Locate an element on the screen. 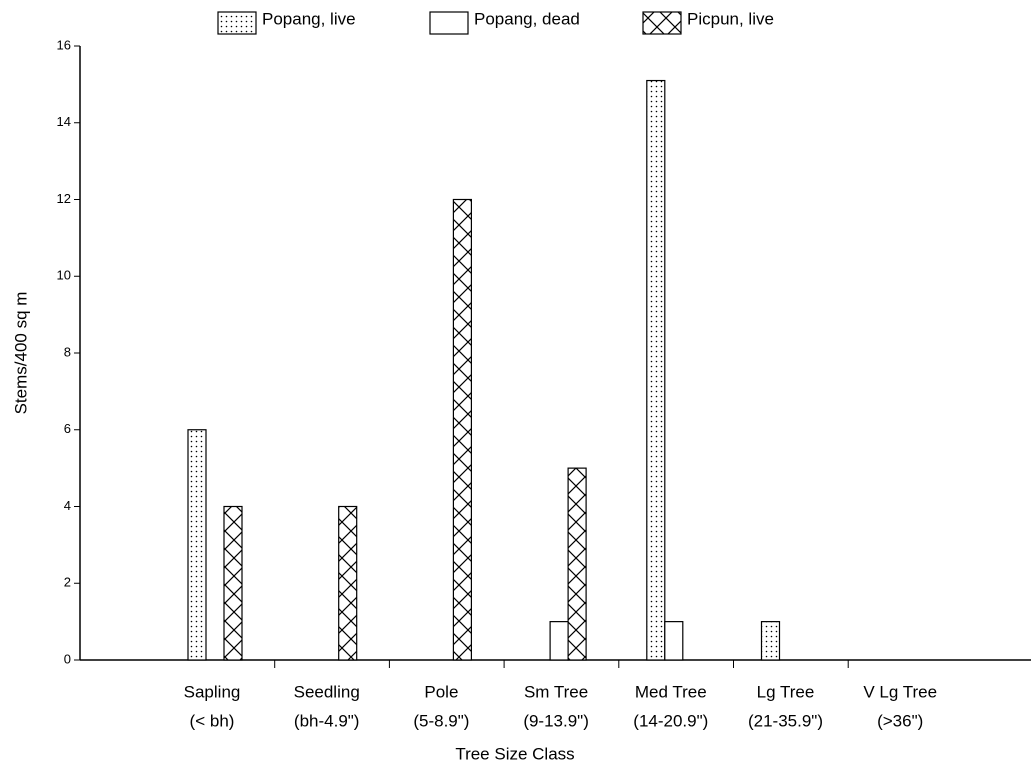 Image resolution: width=1031 pixels, height=774 pixels. x-tick-label: Pole is located at coordinates (441, 691).